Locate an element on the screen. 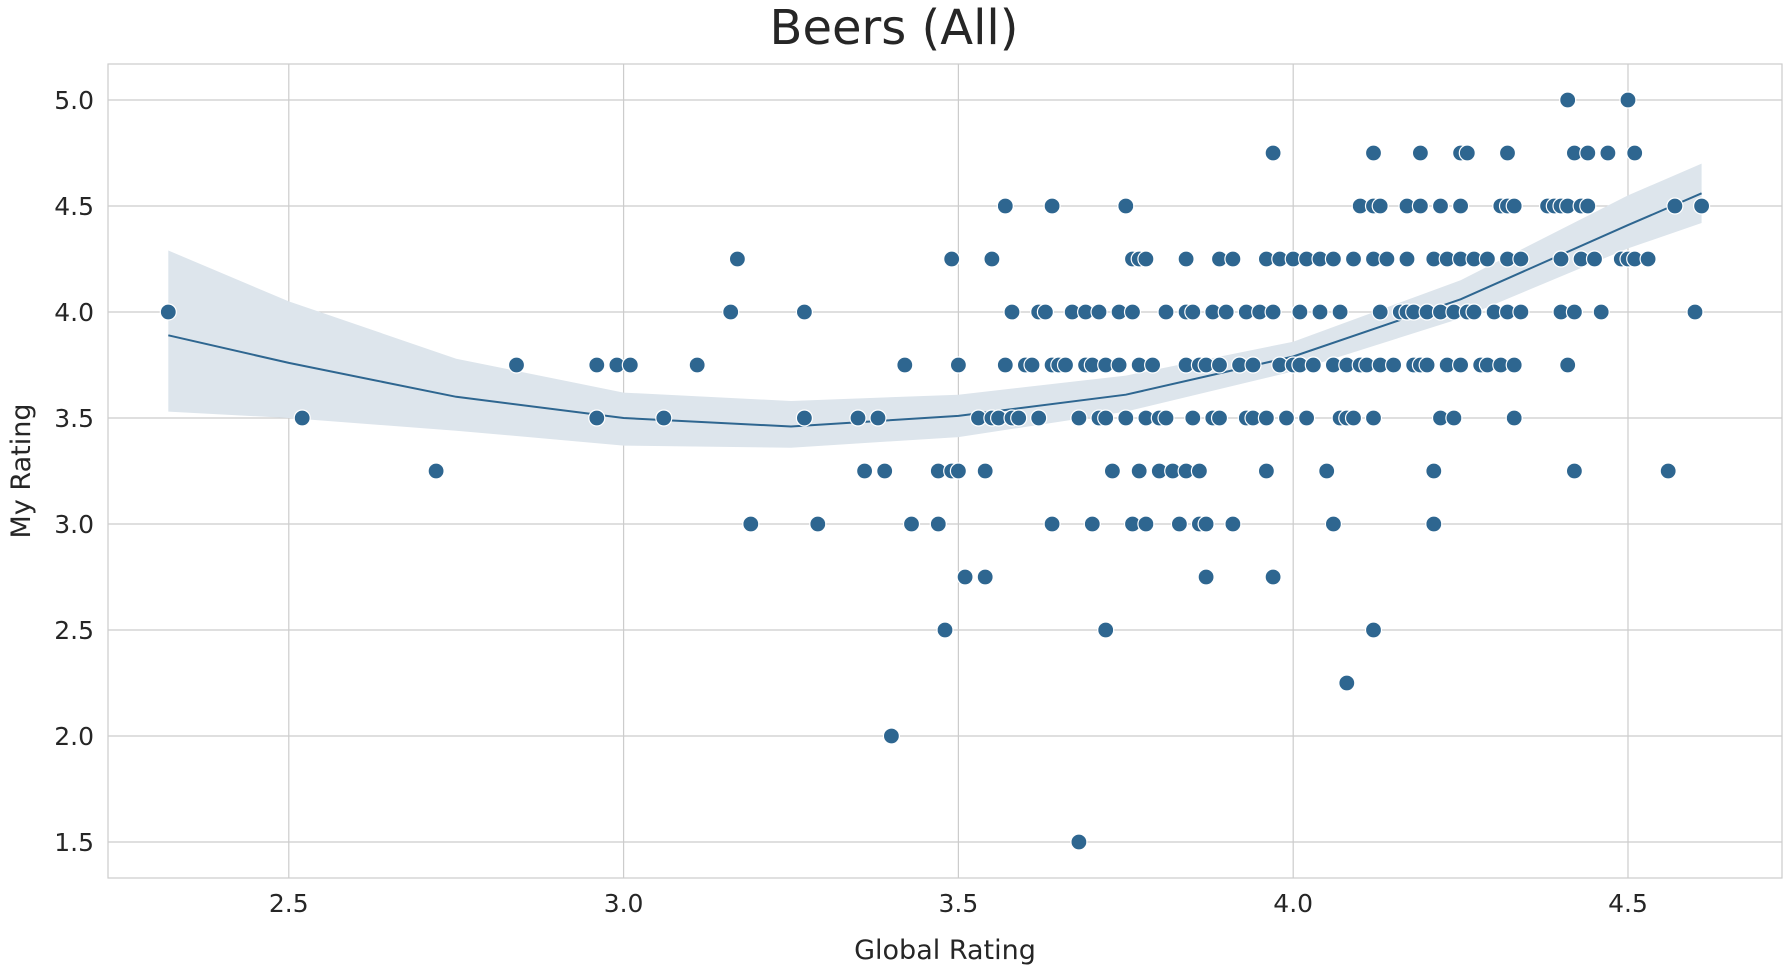 The height and width of the screenshot is (972, 1788). y-tick-label: 3.0 is located at coordinates (74, 524).